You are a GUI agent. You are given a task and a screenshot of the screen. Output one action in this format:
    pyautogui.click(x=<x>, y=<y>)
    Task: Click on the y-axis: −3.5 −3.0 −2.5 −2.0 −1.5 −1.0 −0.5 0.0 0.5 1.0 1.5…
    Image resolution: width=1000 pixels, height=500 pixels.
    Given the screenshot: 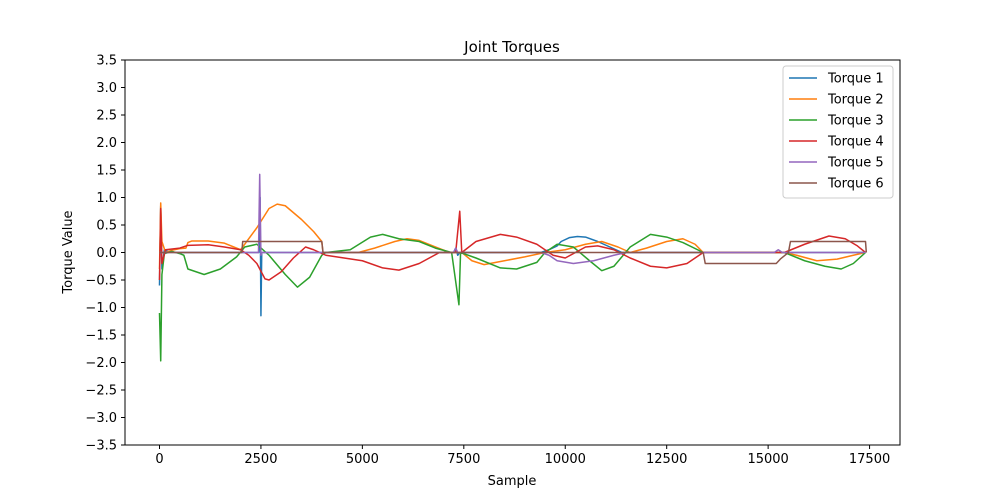 What is the action you would take?
    pyautogui.click(x=105, y=254)
    